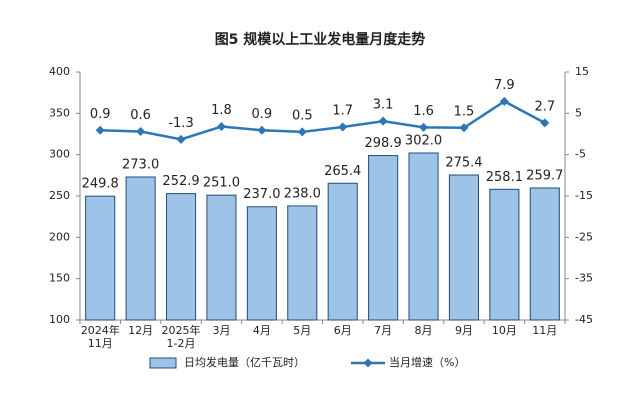  What do you see at coordinates (582, 71) in the screenshot?
I see `y2-tick-label: 15` at bounding box center [582, 71].